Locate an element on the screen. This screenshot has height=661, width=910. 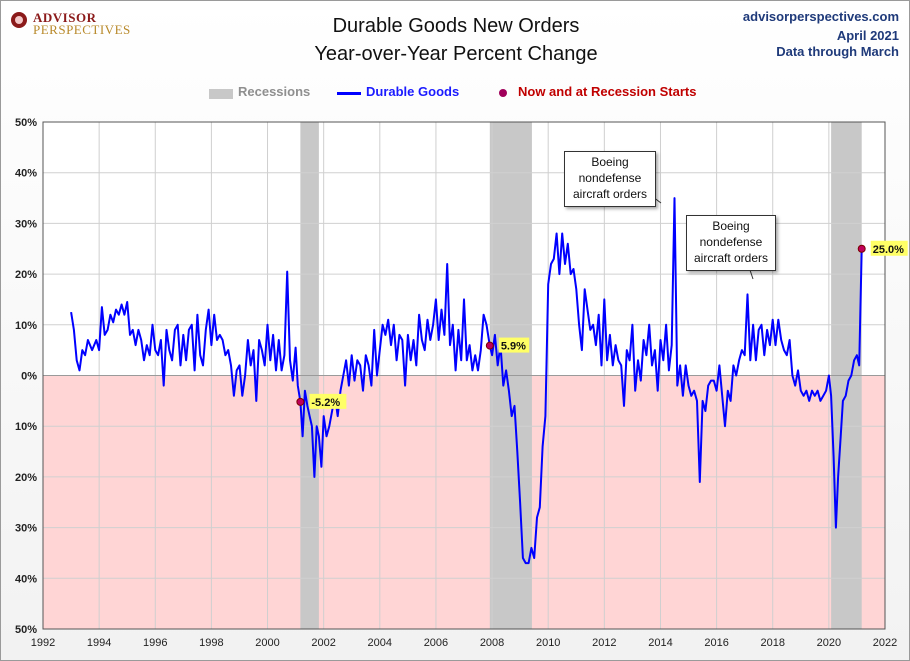
x-tick-label: 2008 is located at coordinates (492, 643).